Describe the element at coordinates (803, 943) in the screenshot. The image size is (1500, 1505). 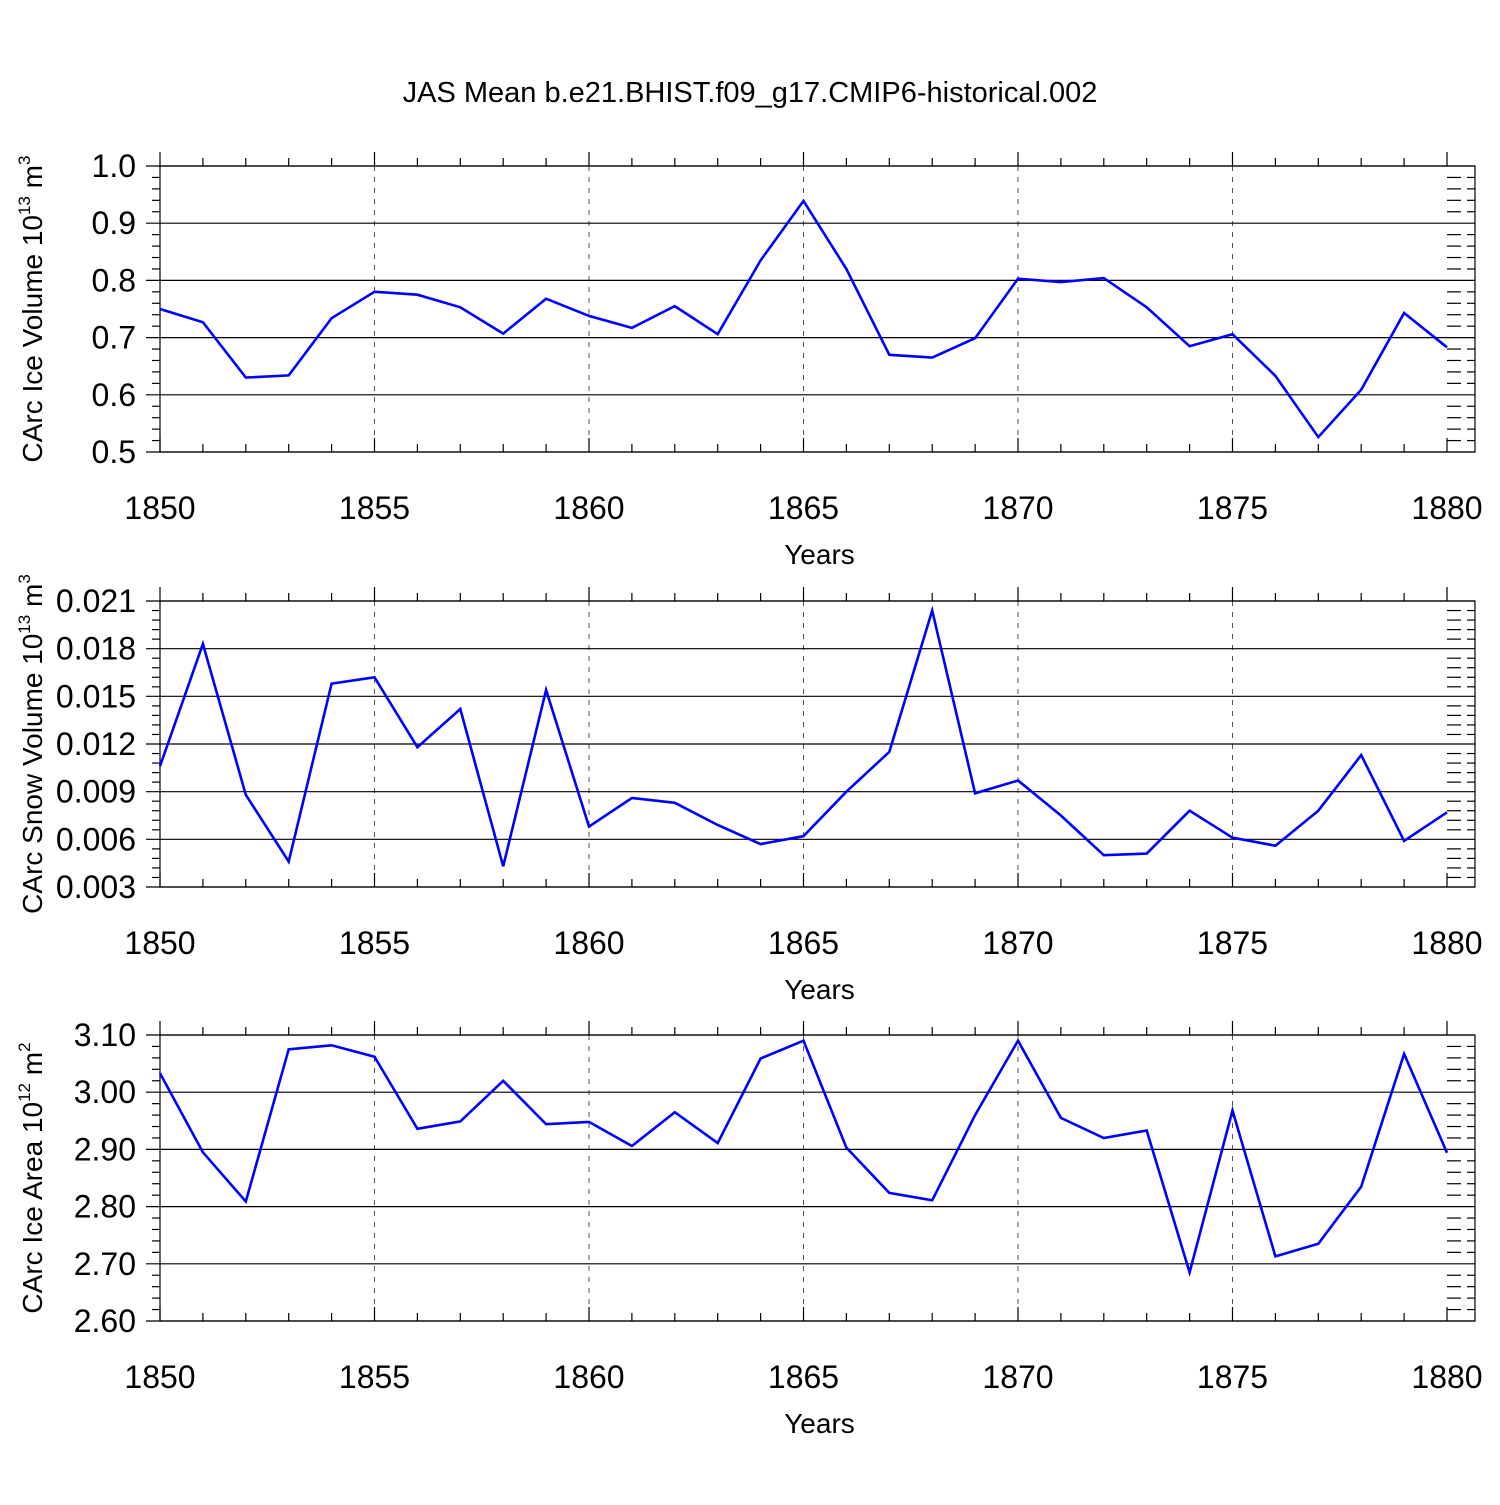
I see `panel-2-x-tick-label: 1865` at that location.